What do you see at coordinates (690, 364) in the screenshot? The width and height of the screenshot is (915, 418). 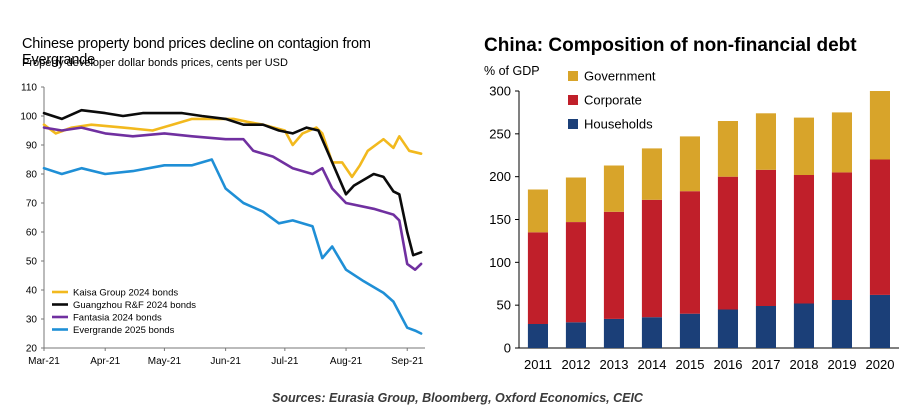 I see `debt-x-tick-label: 2015` at bounding box center [690, 364].